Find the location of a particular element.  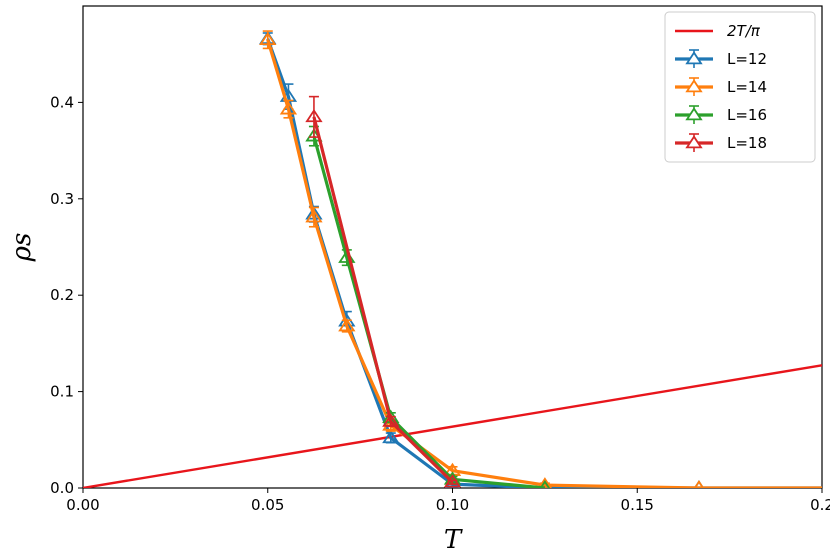

legend-item: L=18 is located at coordinates (721, 142).